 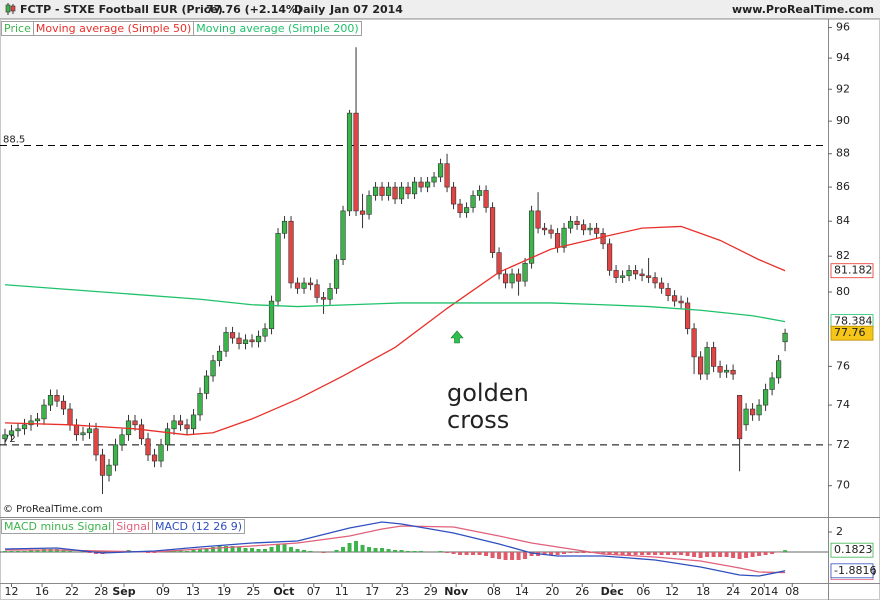 I want to click on quote: 77.76 (+2.14%), so click(x=254, y=9).